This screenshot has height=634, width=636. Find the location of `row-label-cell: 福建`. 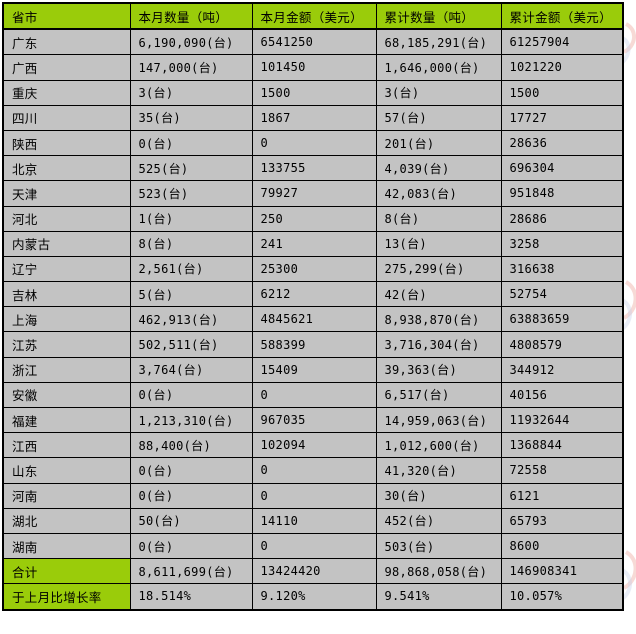

row-label-cell: 福建 is located at coordinates (66, 420).